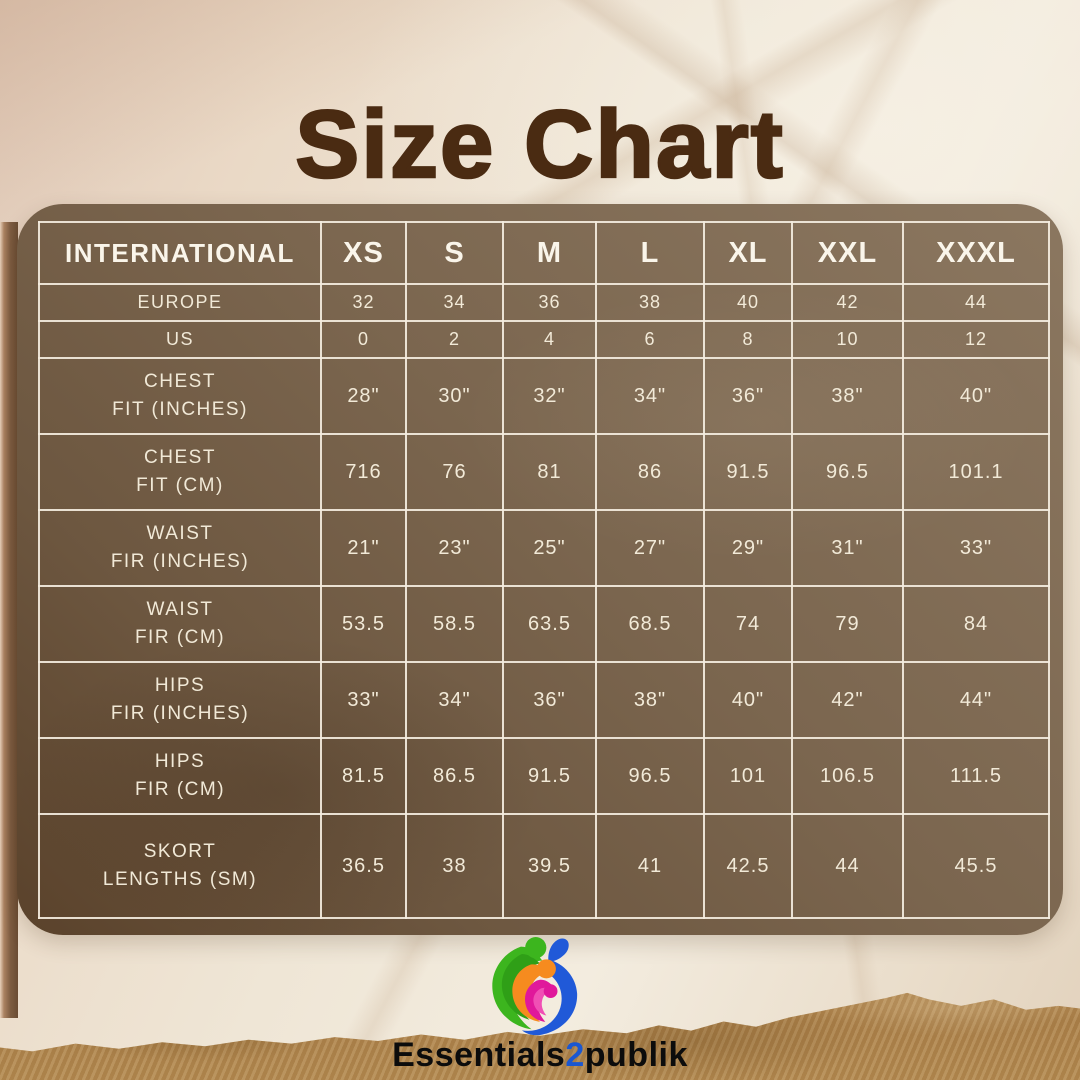 The height and width of the screenshot is (1080, 1080). Describe the element at coordinates (650, 339) in the screenshot. I see `table-cell: 6` at that location.